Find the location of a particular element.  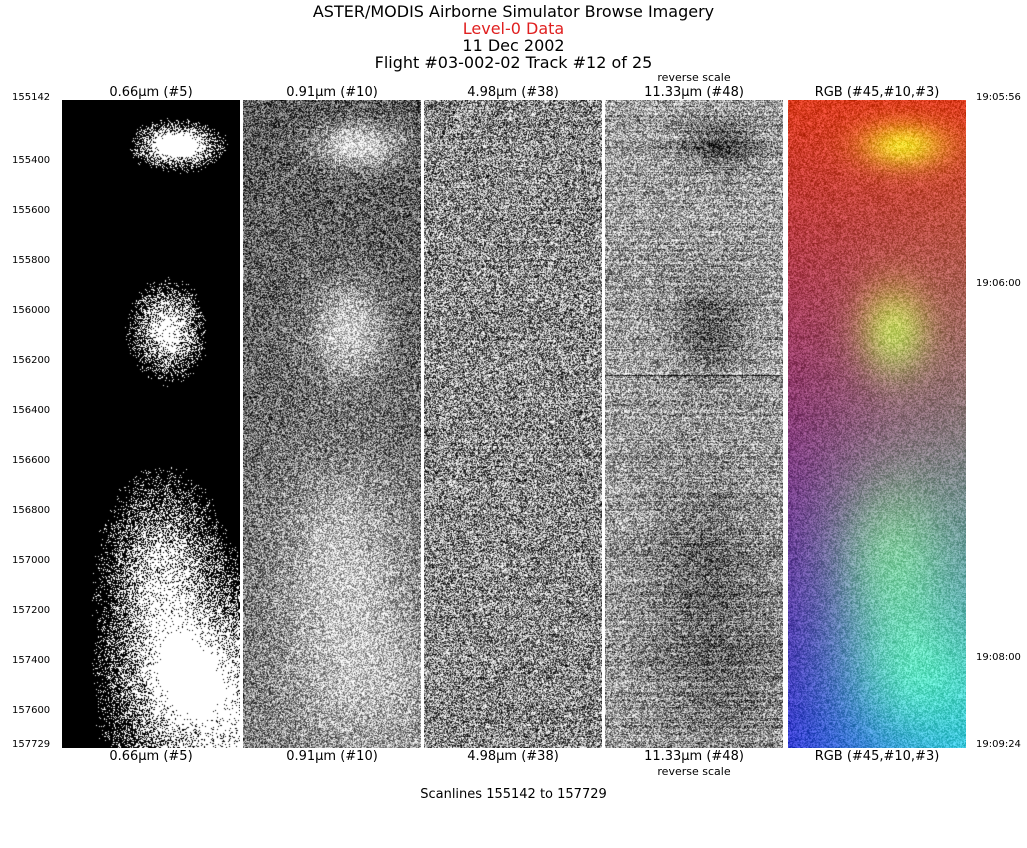

image-panel-band48 is located at coordinates (694, 424).